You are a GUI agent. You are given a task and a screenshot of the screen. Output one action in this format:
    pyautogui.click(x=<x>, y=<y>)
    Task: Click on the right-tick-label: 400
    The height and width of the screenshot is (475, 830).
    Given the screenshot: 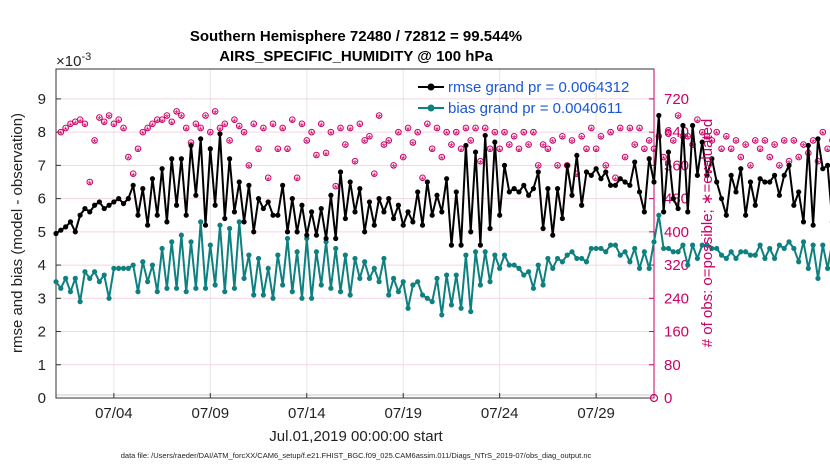 What is the action you would take?
    pyautogui.click(x=676, y=232)
    